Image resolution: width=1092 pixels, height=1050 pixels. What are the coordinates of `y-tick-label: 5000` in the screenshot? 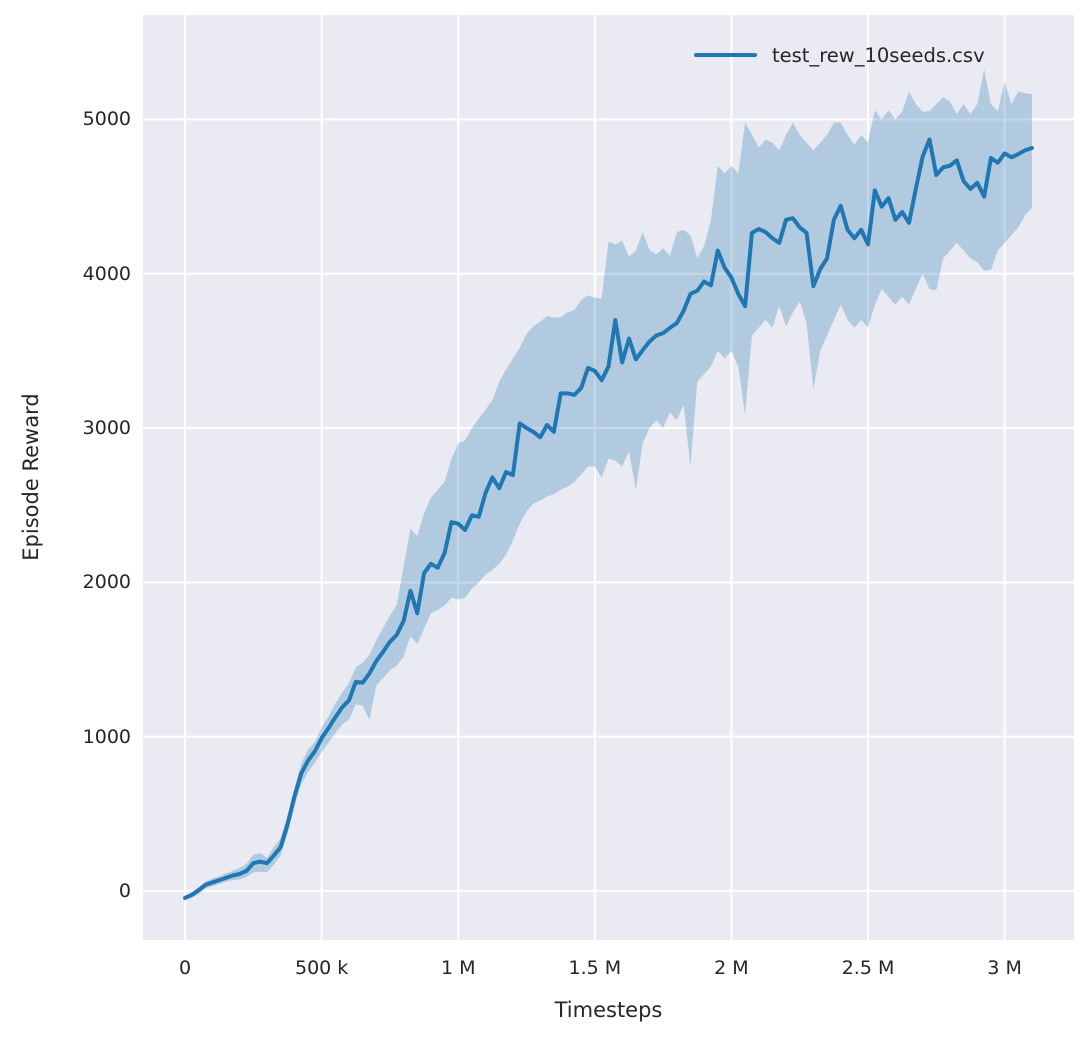 It's located at (106, 119).